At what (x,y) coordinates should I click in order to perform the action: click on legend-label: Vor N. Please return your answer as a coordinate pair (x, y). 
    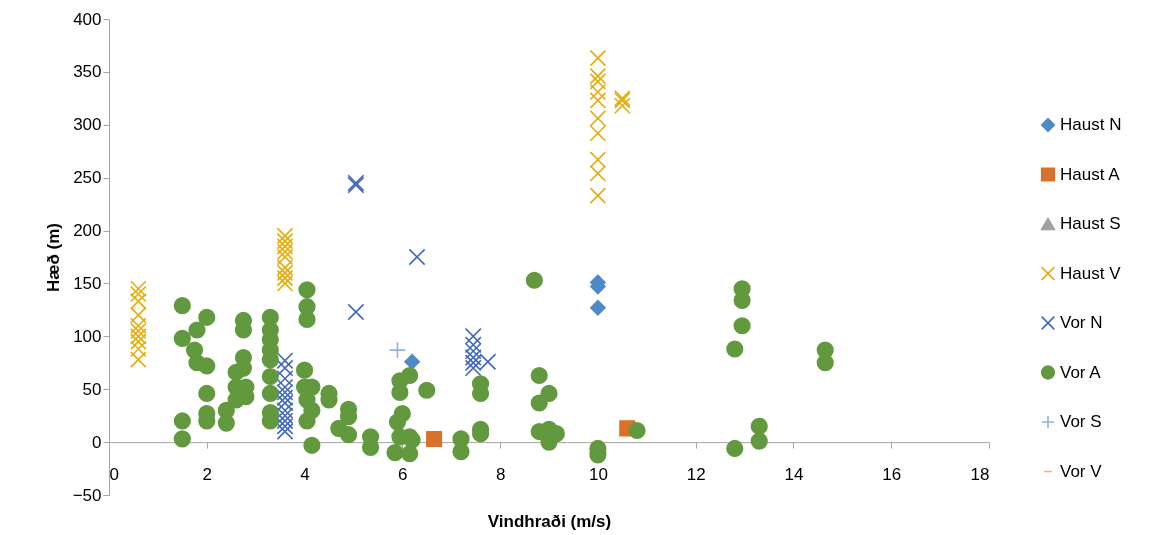
    Looking at the image, I should click on (1081, 322).